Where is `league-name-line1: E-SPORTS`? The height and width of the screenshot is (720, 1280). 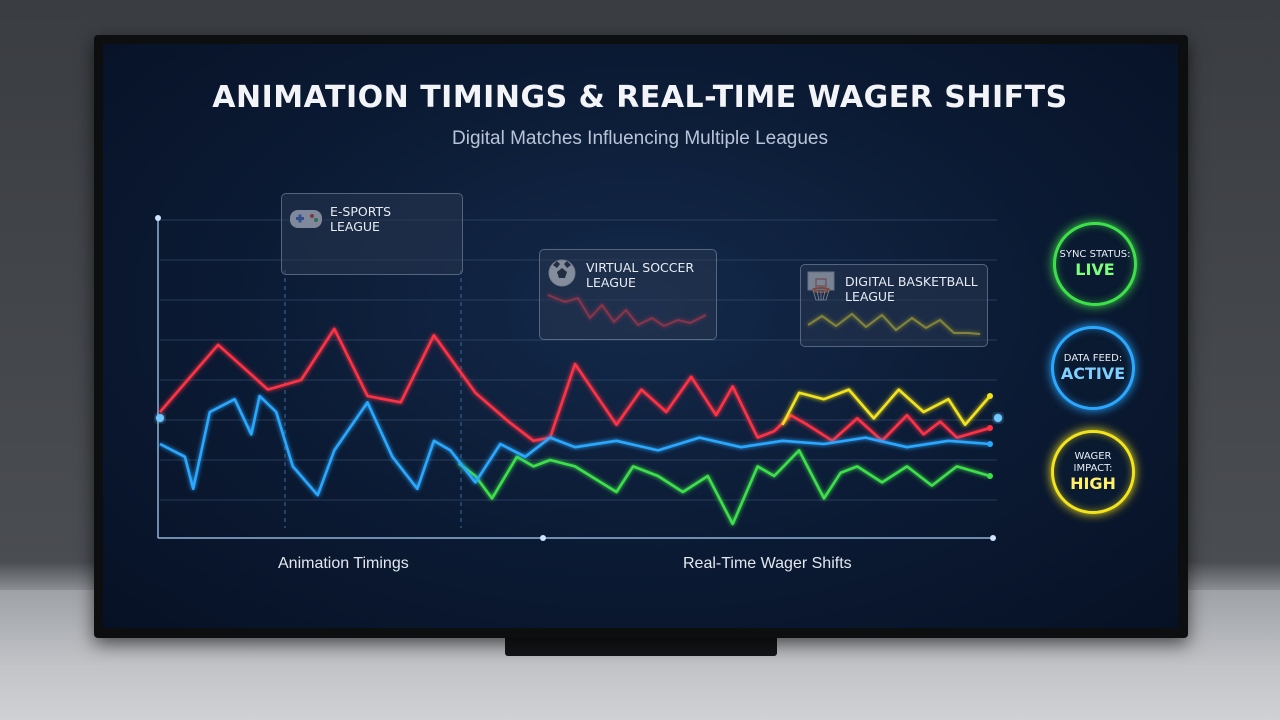
league-name-line1: E-SPORTS is located at coordinates (361, 211).